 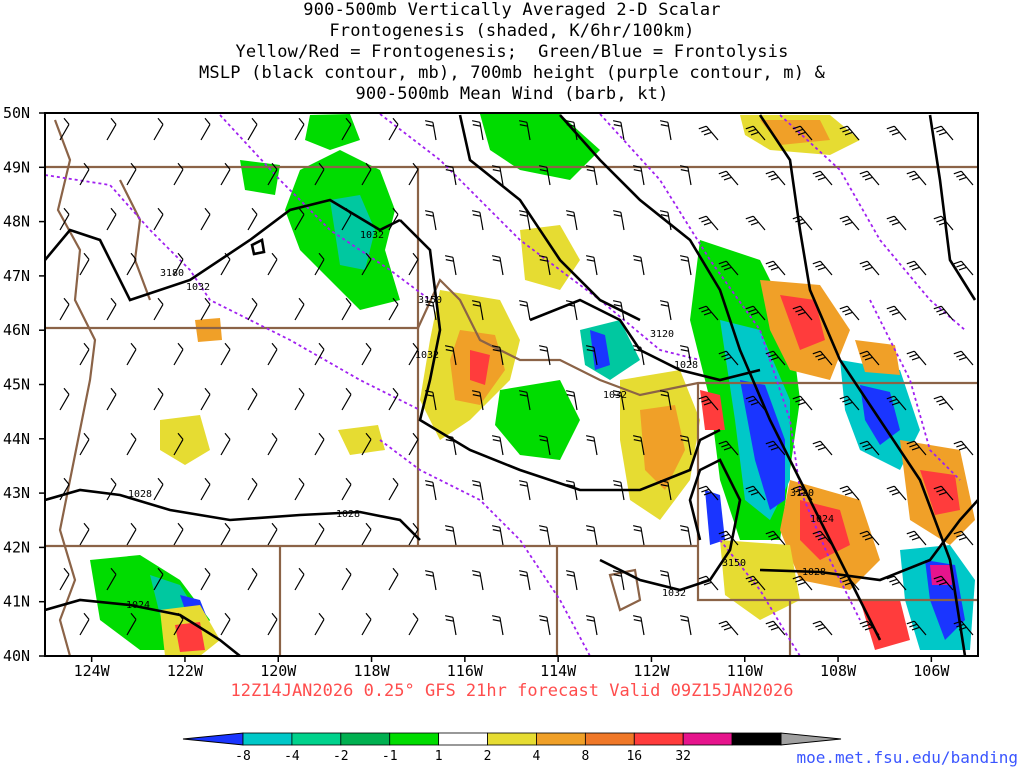 I want to click on lon-tick-label: 116W, so click(x=465, y=671).